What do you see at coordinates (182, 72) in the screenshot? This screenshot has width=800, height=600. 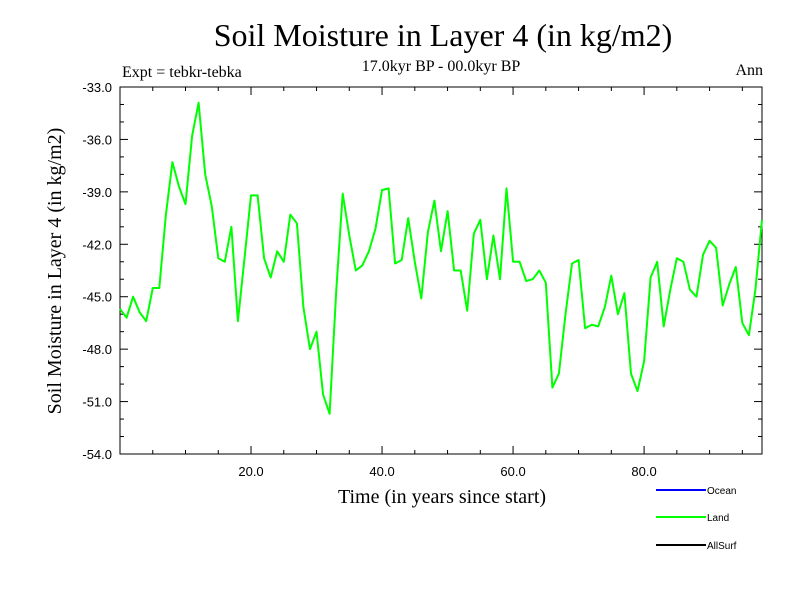 I see `experiment-label: Expt = tebkr-tebka` at bounding box center [182, 72].